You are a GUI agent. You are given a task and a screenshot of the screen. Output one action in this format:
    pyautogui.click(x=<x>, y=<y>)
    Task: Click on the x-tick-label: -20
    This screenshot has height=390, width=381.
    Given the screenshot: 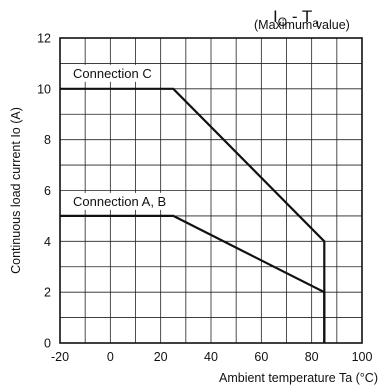 What is the action you would take?
    pyautogui.click(x=60, y=357)
    